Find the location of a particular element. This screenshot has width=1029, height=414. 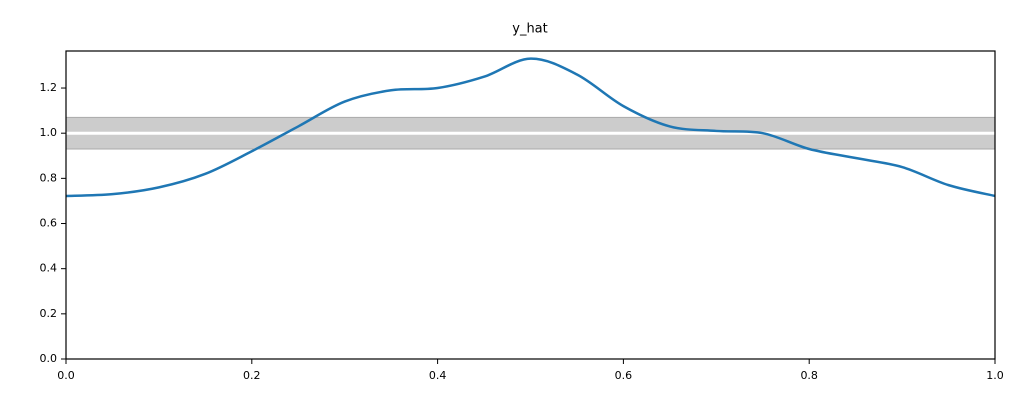

y-tick-label: 0.8 is located at coordinates (49, 177).